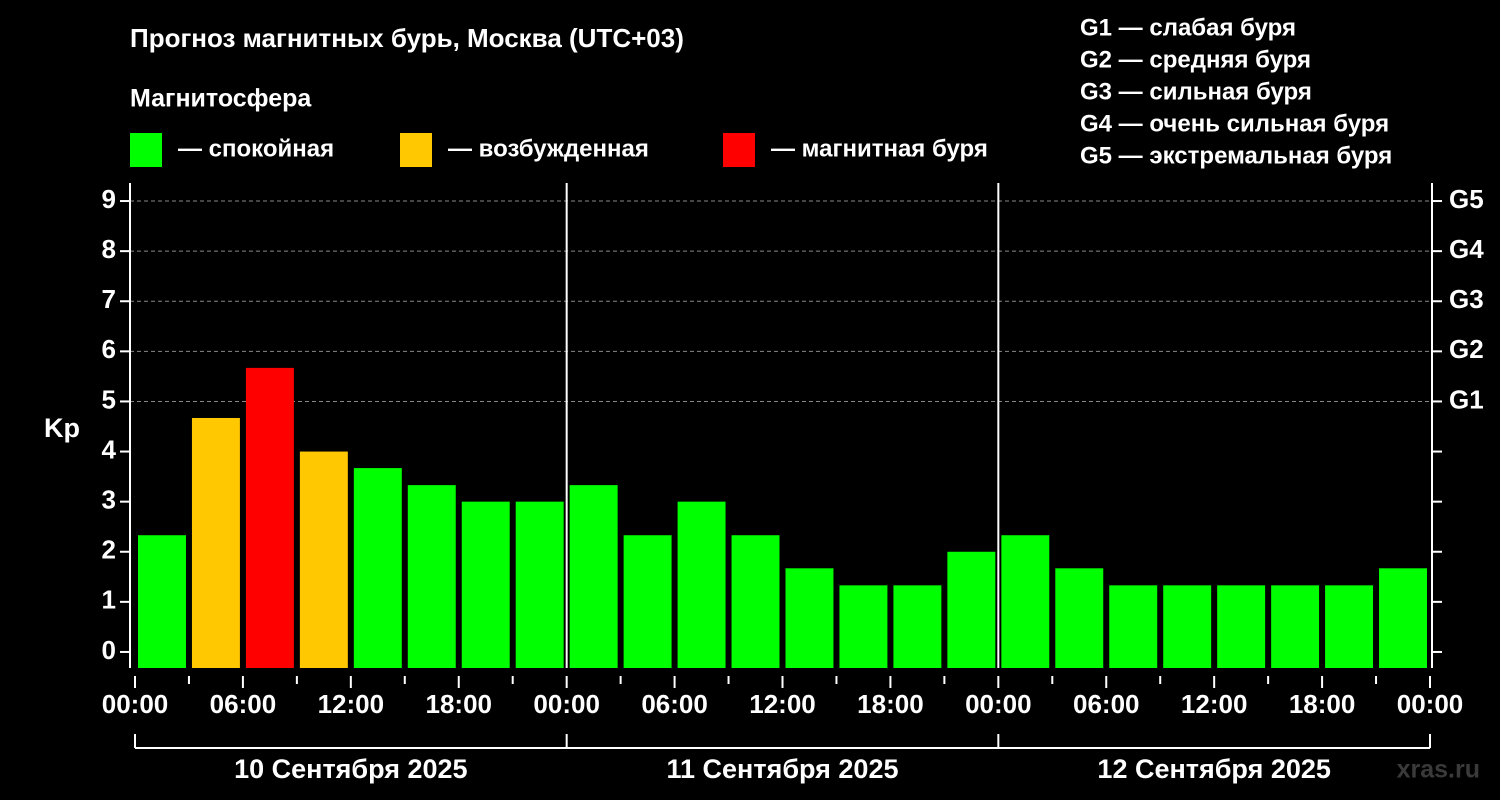  Describe the element at coordinates (109, 349) in the screenshot. I see `y-tick-label: 6` at that location.